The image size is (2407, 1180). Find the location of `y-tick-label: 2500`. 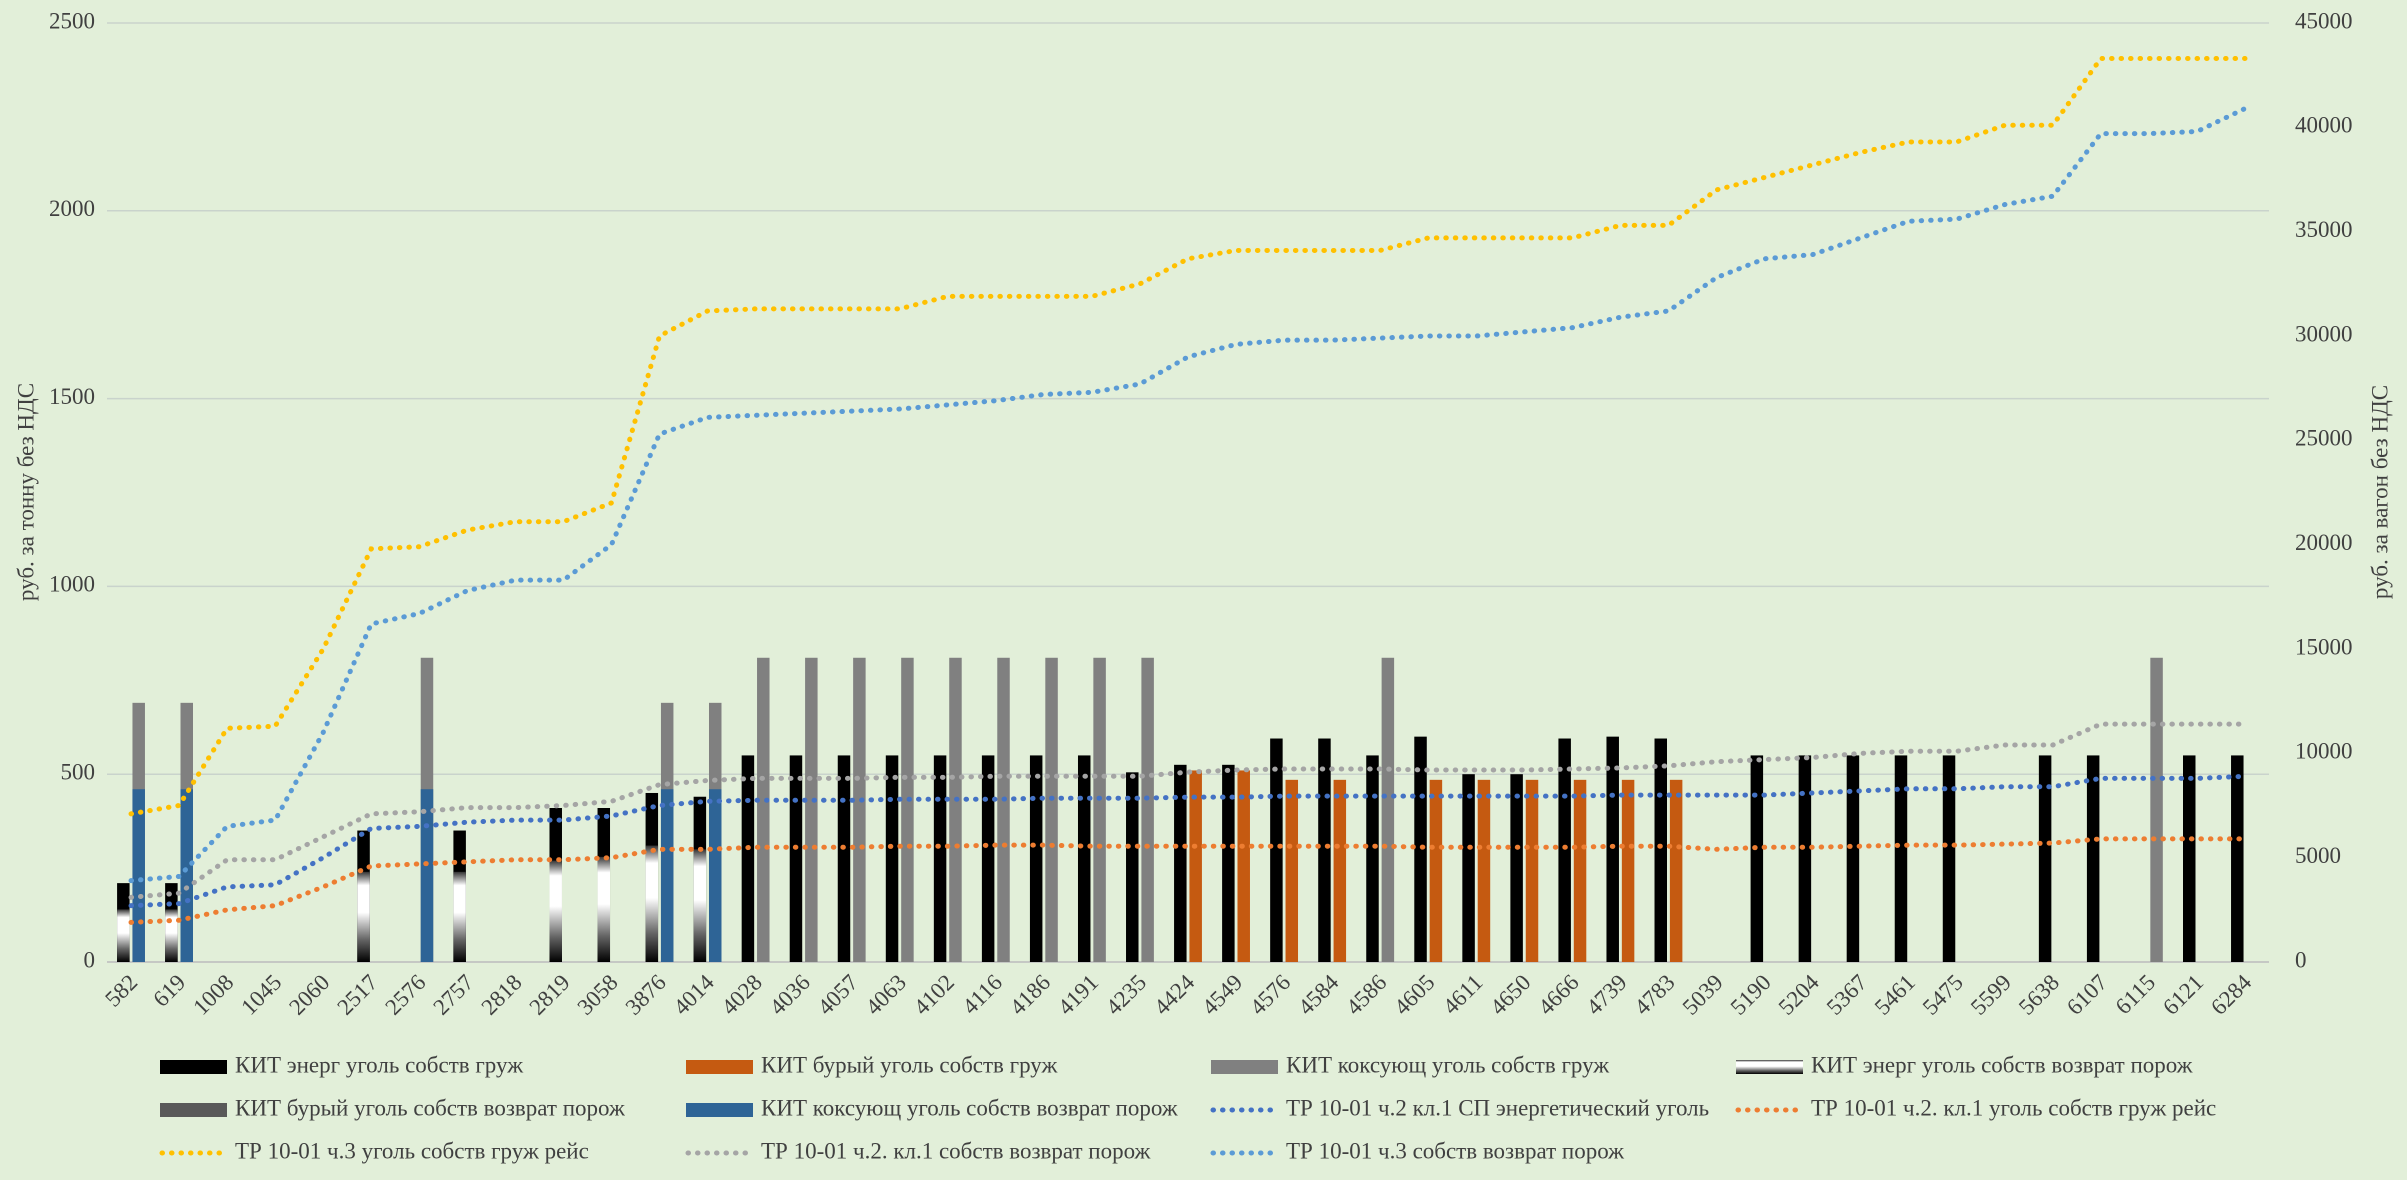

y-tick-label: 2500 is located at coordinates (72, 20).